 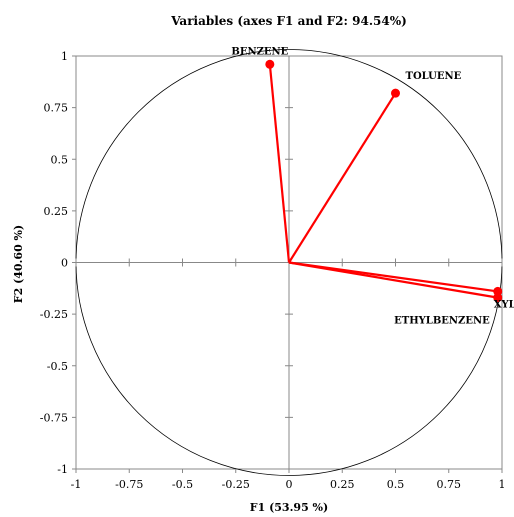 What do you see at coordinates (270, 64) in the screenshot?
I see `point-benzene` at bounding box center [270, 64].